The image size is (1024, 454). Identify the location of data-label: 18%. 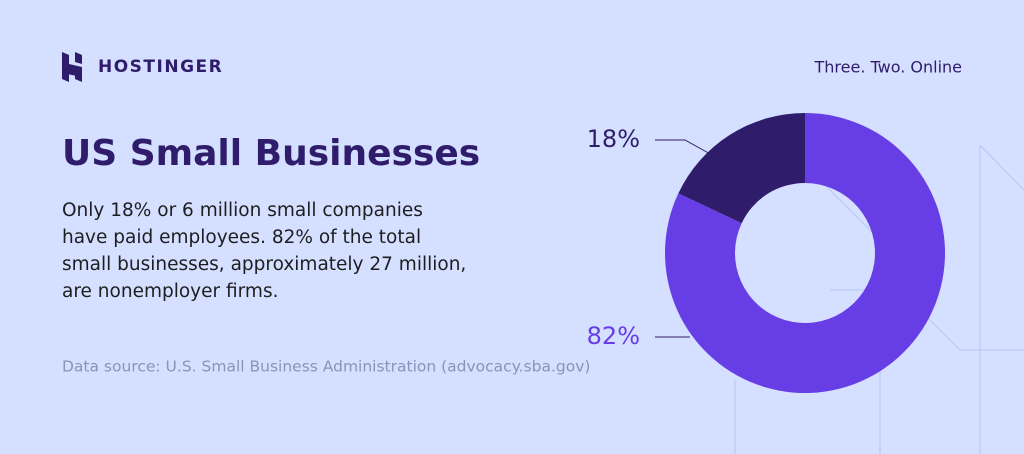
(613, 139).